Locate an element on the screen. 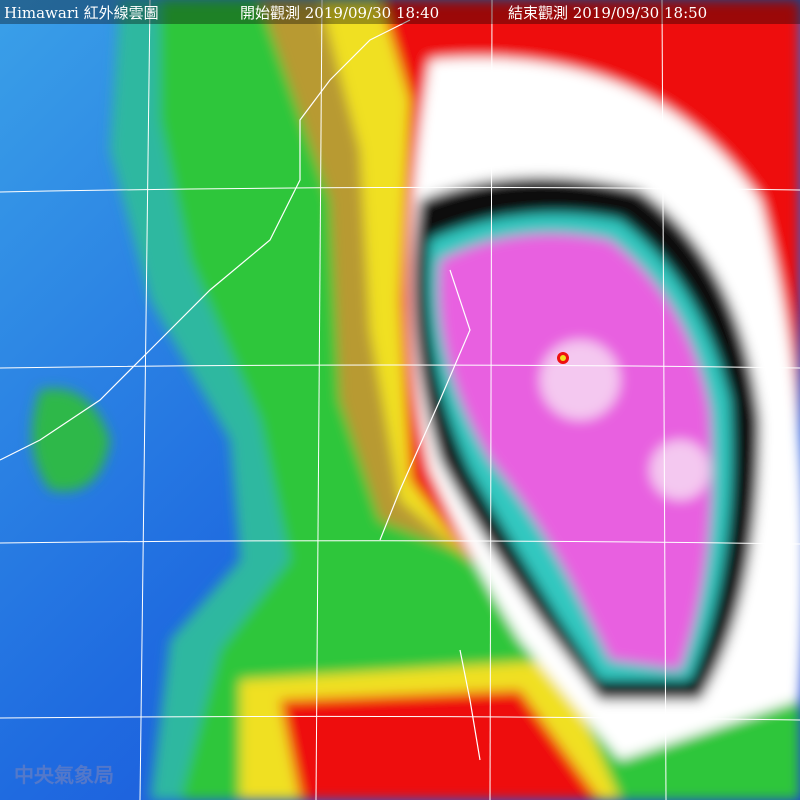 Image resolution: width=800 pixels, height=800 pixels. header-title: Himawari 紅外線雲圖 is located at coordinates (81, 13).